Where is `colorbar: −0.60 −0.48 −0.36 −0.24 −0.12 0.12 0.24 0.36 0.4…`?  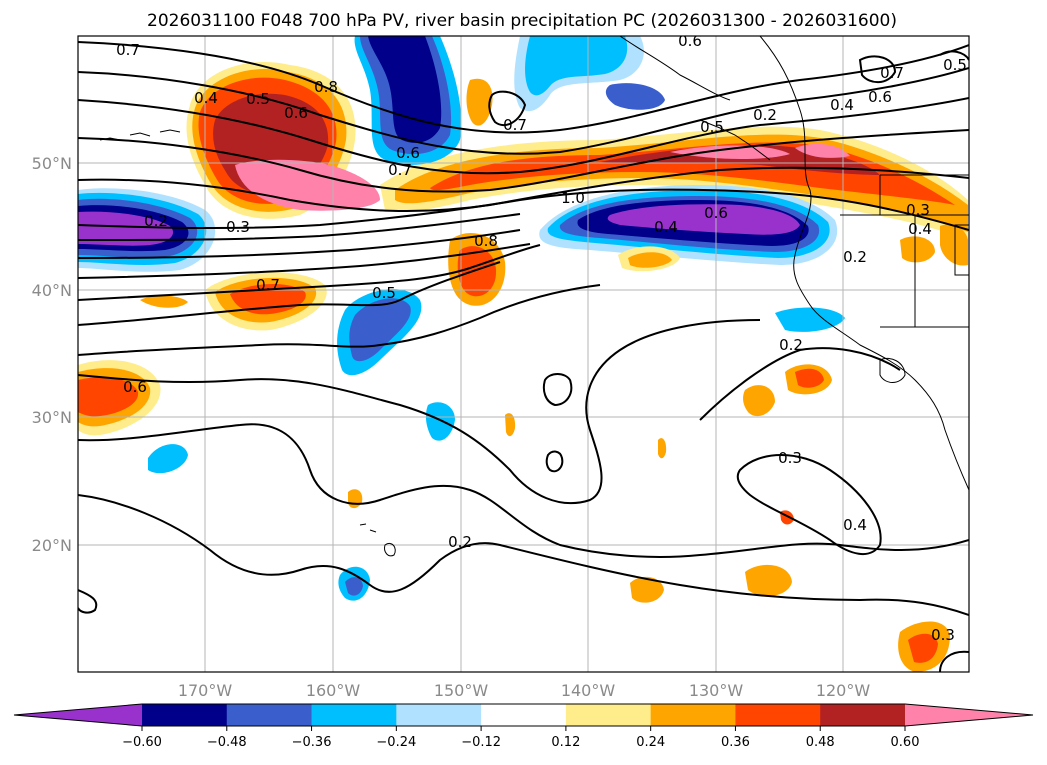
colorbar: −0.60 −0.48 −0.36 −0.24 −0.12 0.12 0.24 0.36 0.4… is located at coordinates (523, 726).